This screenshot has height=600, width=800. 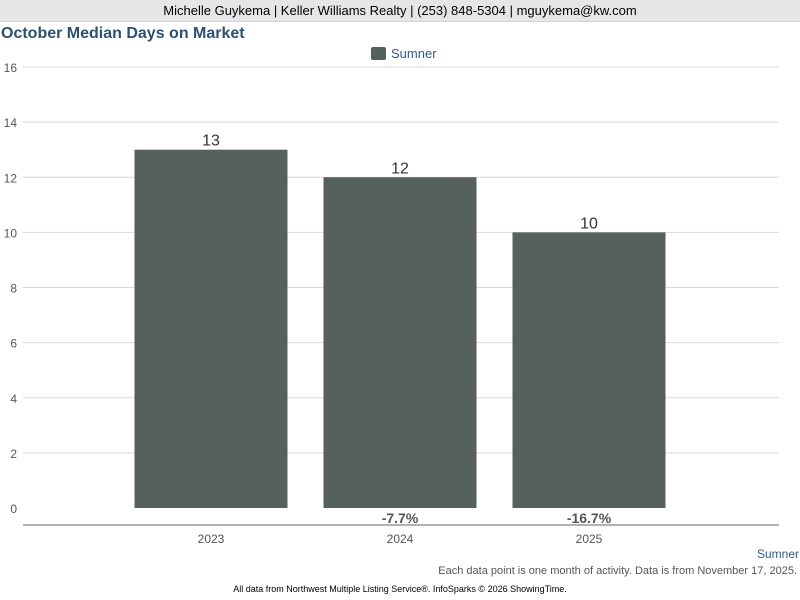 What do you see at coordinates (589, 539) in the screenshot?
I see `x-tick-label: 2025` at bounding box center [589, 539].